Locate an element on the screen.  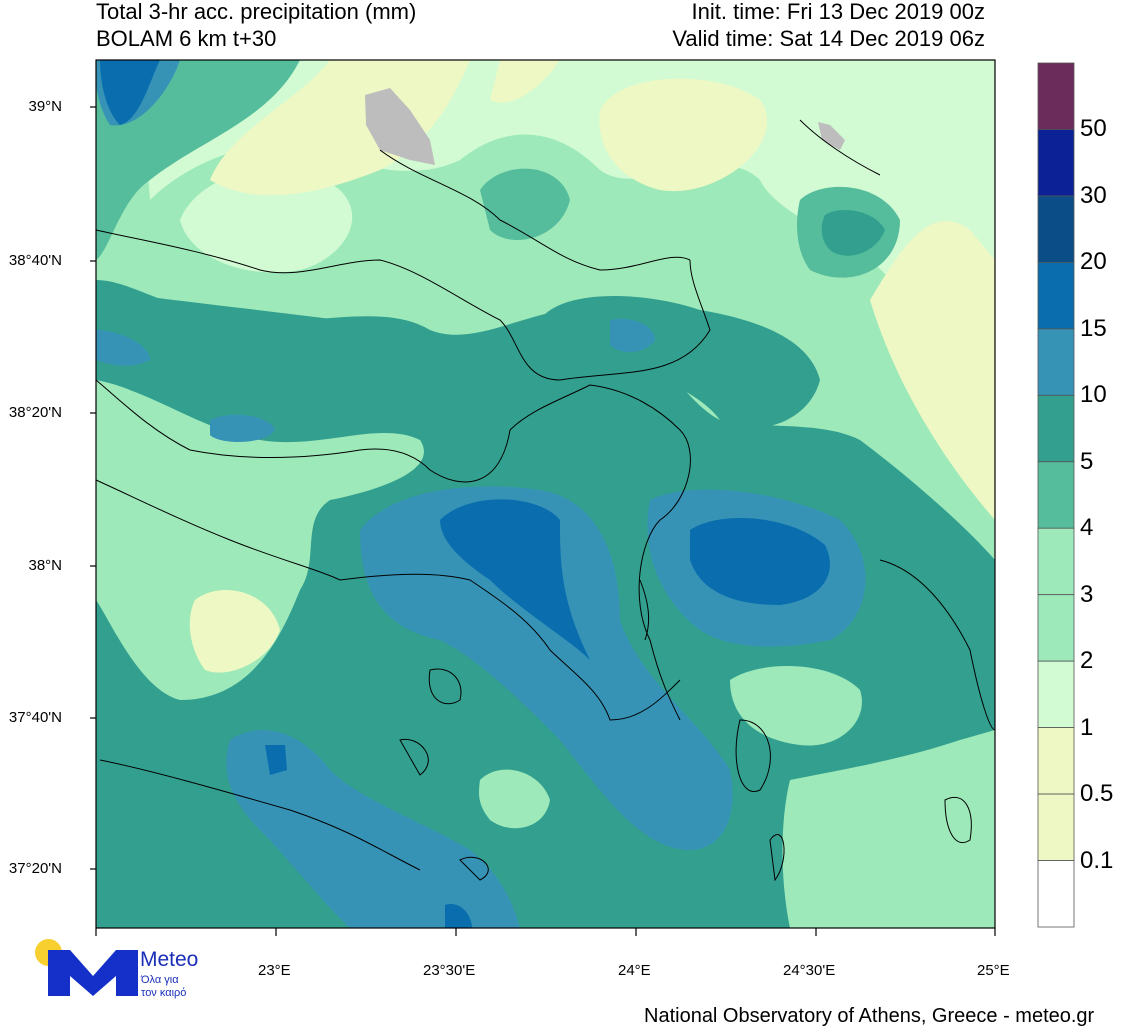
lon-tick: 24°E is located at coordinates (634, 970).